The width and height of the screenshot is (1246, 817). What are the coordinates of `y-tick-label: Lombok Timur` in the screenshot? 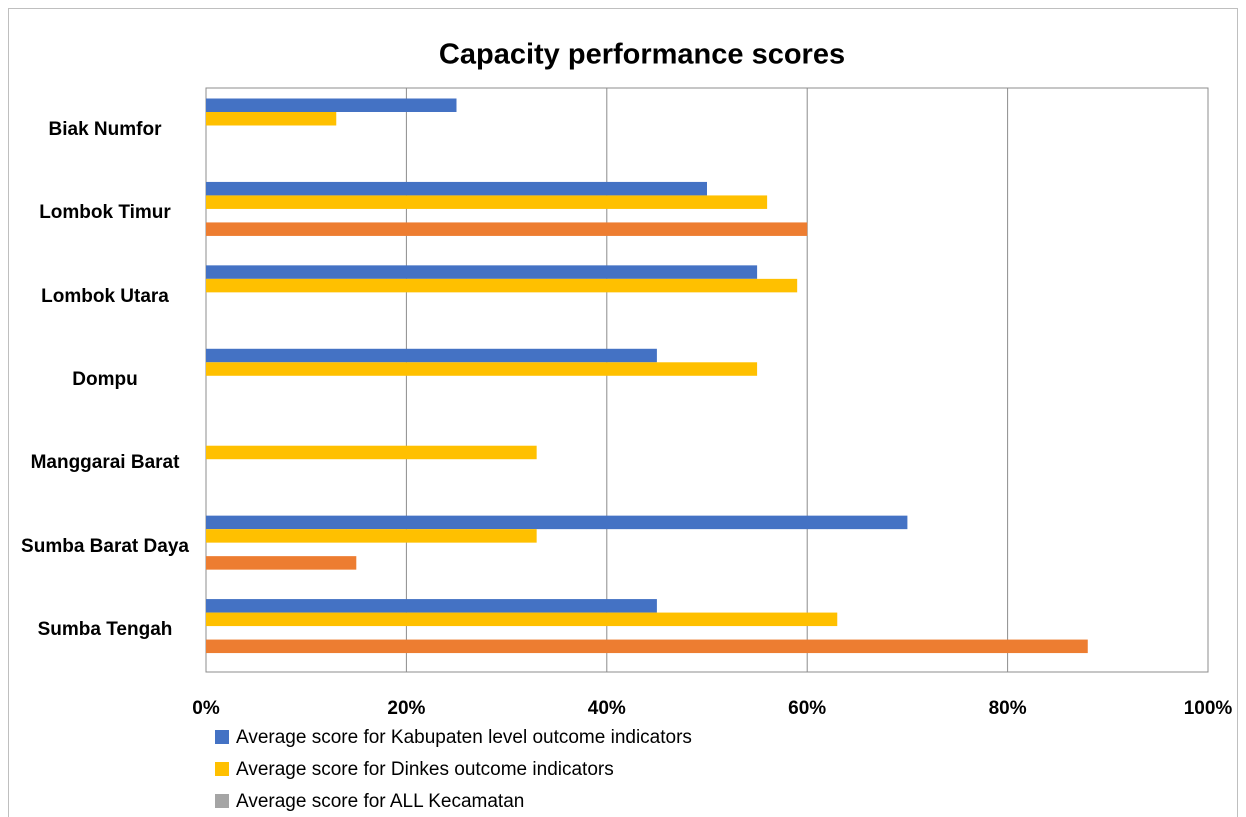 It's located at (105, 213).